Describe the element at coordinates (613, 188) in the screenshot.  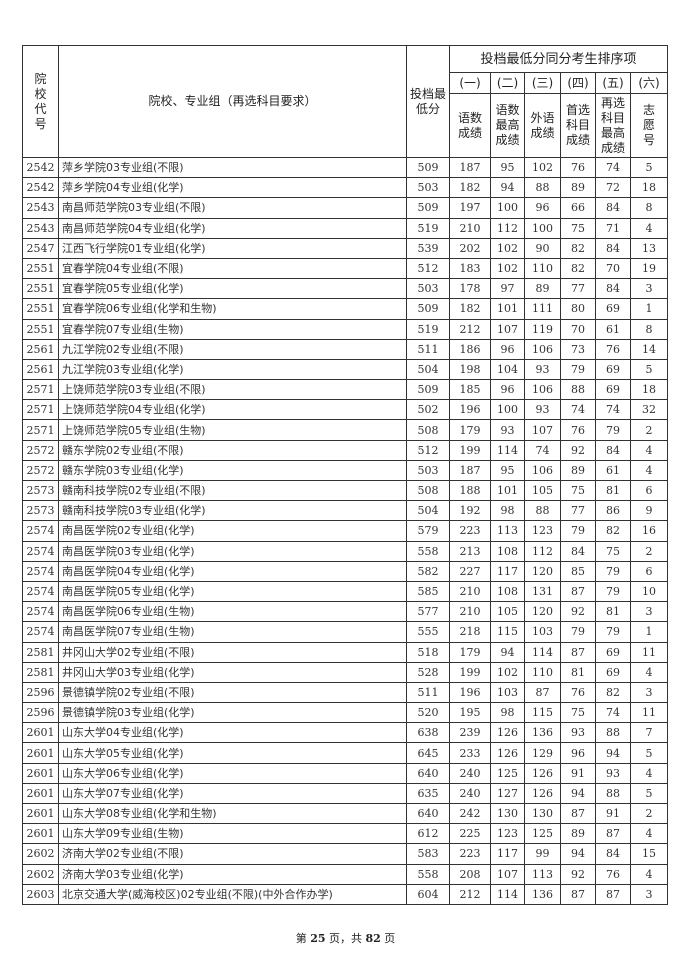
I see `cell-second-subject-max: 72` at that location.